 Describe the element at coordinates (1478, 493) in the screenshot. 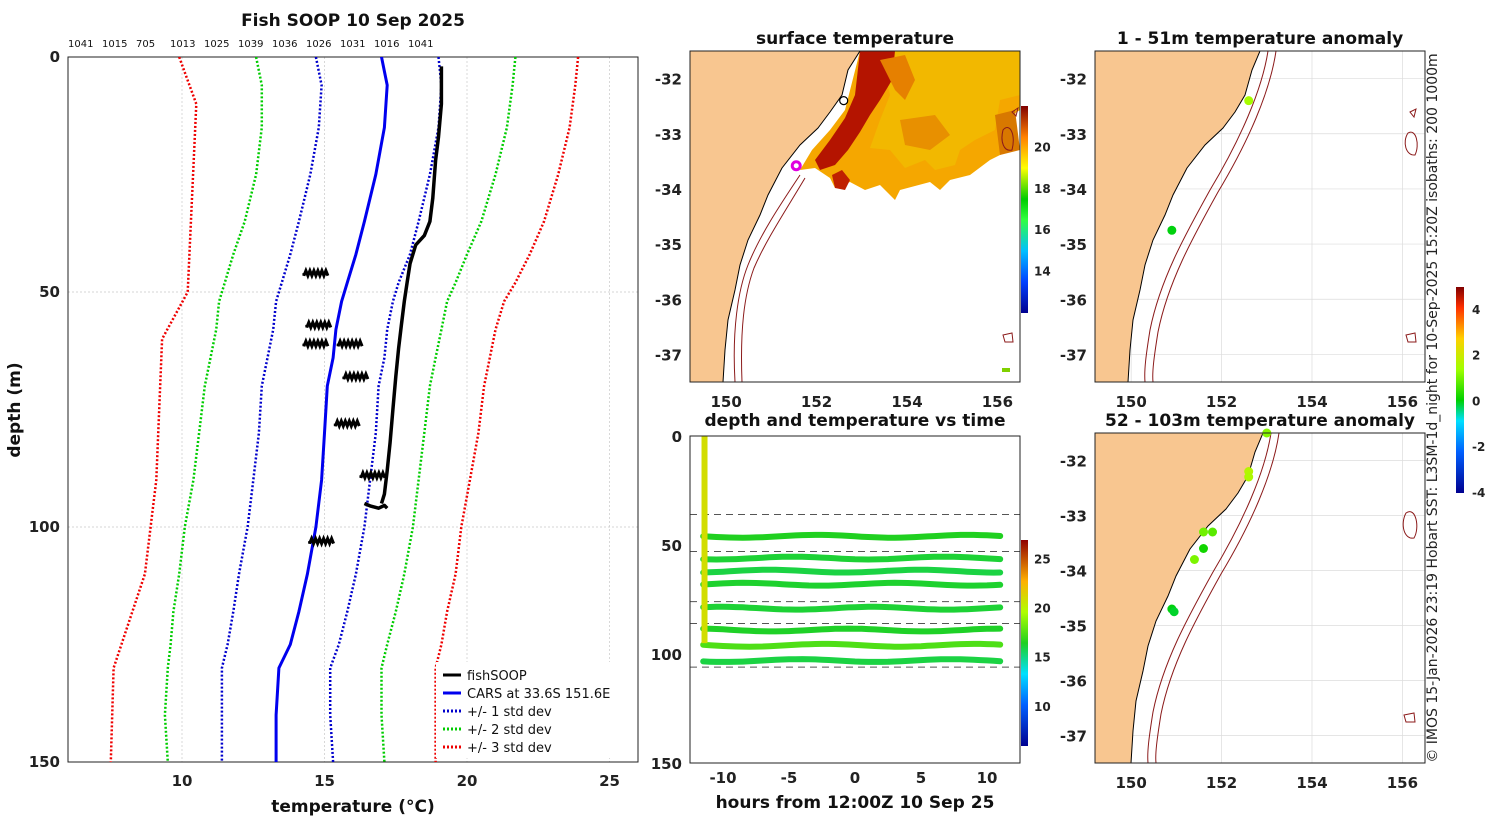

I see `colorbar-tick-label: -4` at that location.